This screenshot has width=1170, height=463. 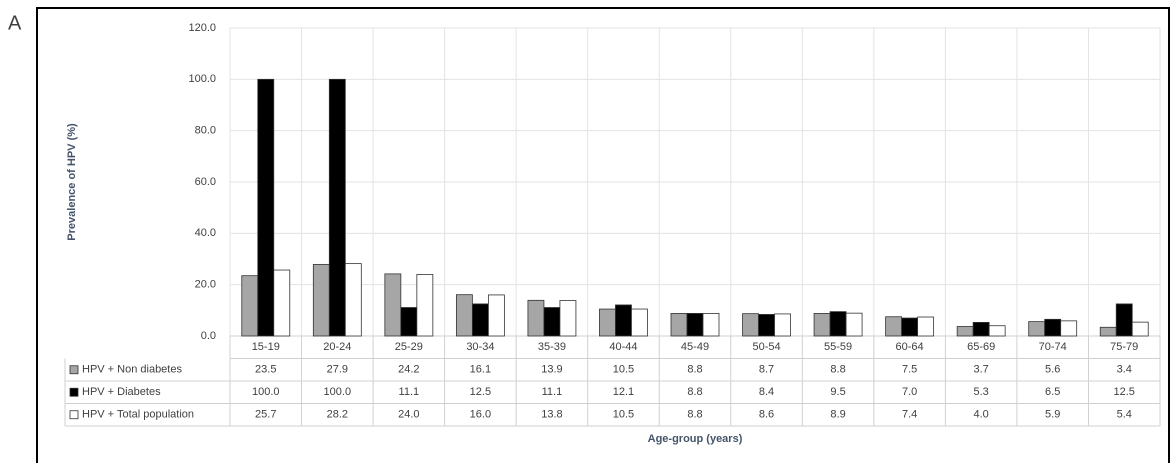 I want to click on y-tick-label: 60.0, so click(x=205, y=182).